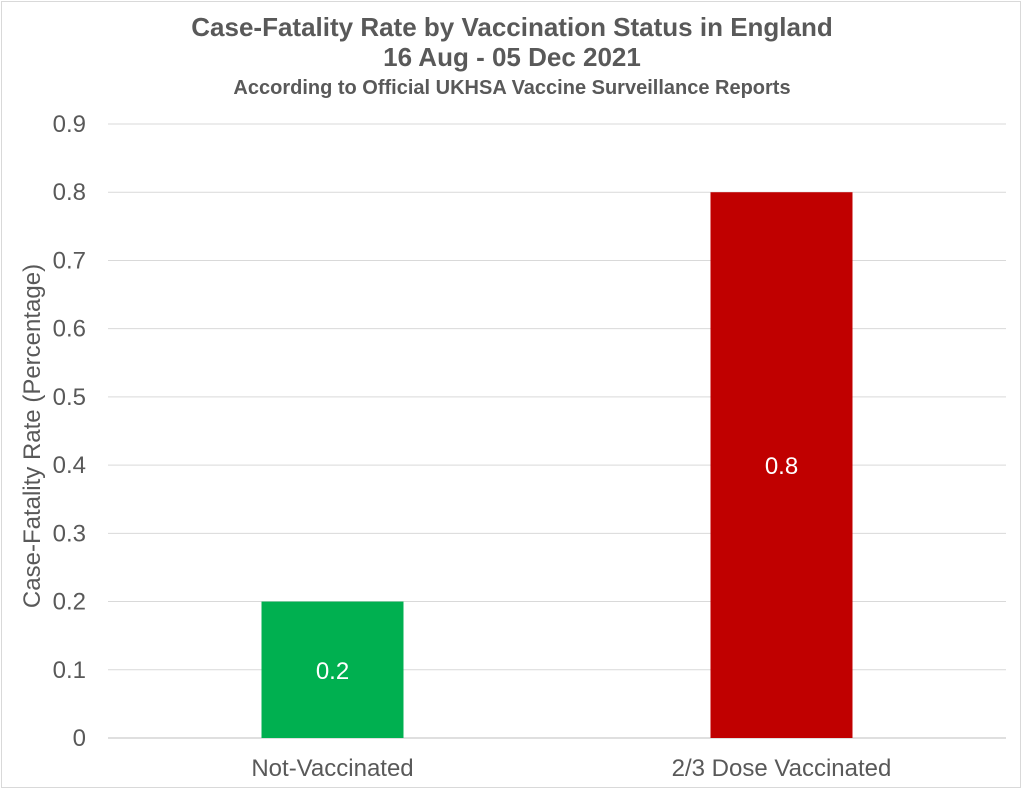 The height and width of the screenshot is (791, 1024). What do you see at coordinates (332, 768) in the screenshot?
I see `x-category-label: Not-Vaccinated` at bounding box center [332, 768].